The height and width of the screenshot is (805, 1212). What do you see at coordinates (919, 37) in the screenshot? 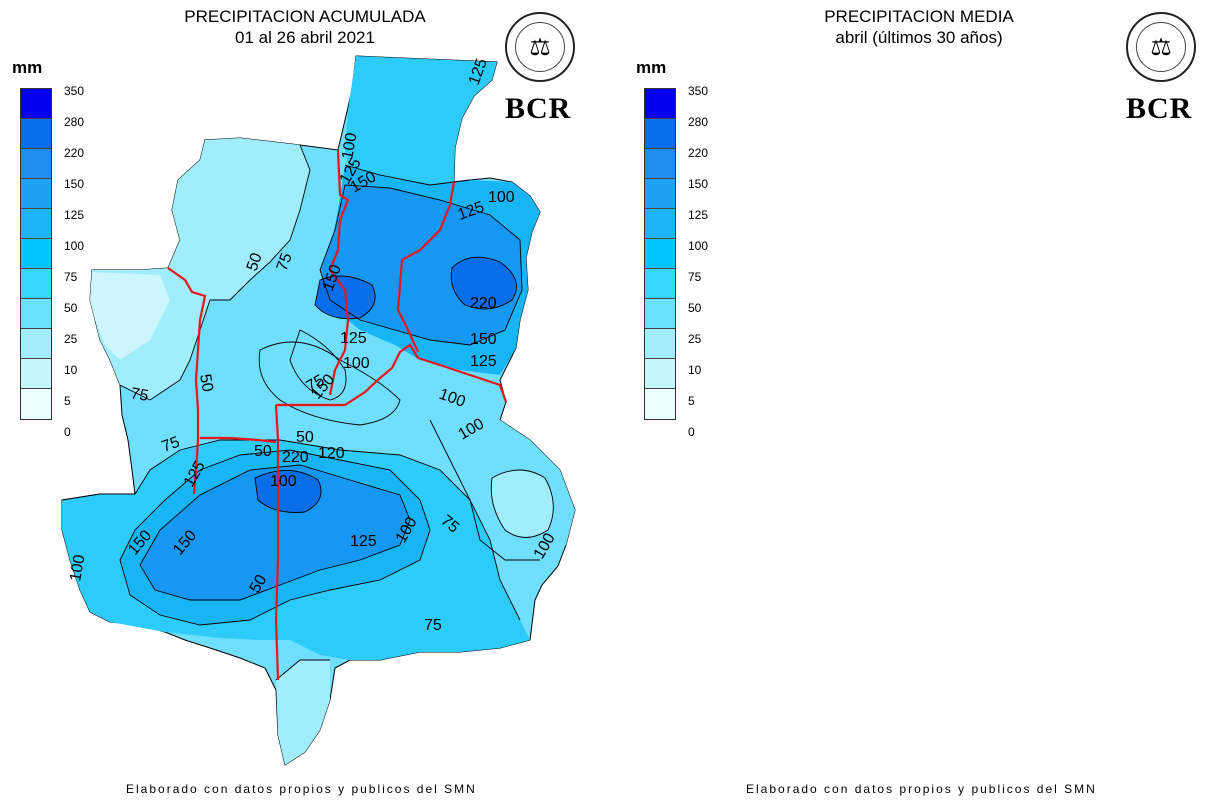
I see `right-title-line2: abril (últimos 30 años)` at bounding box center [919, 37].